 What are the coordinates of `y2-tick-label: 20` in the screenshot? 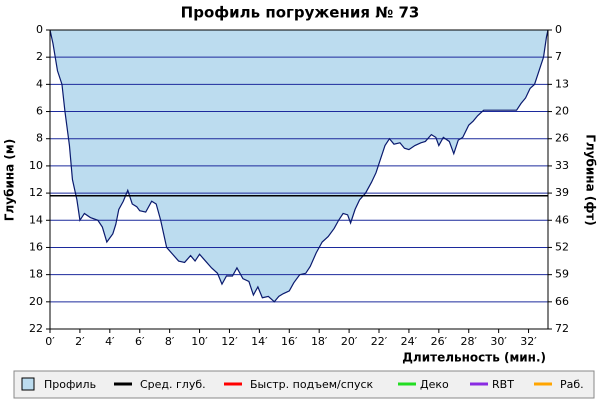 It's located at (562, 111).